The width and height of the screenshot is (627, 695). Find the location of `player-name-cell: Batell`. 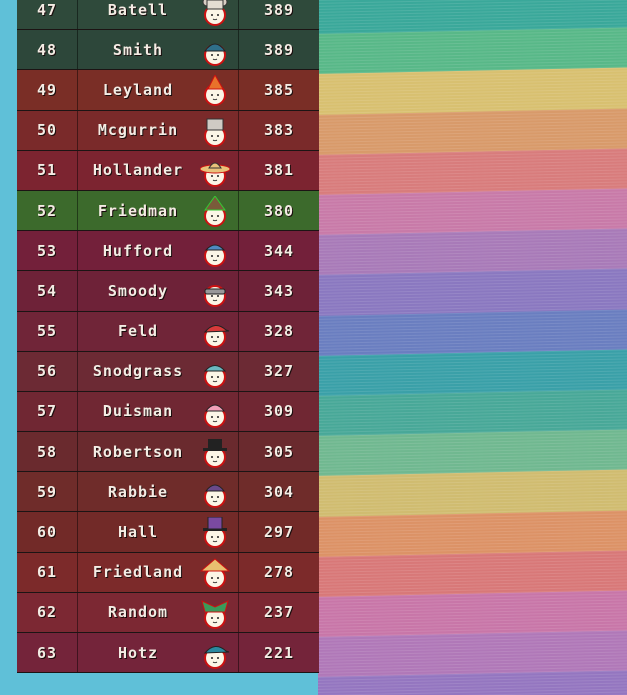

player-name-cell: Batell is located at coordinates (158, 15).